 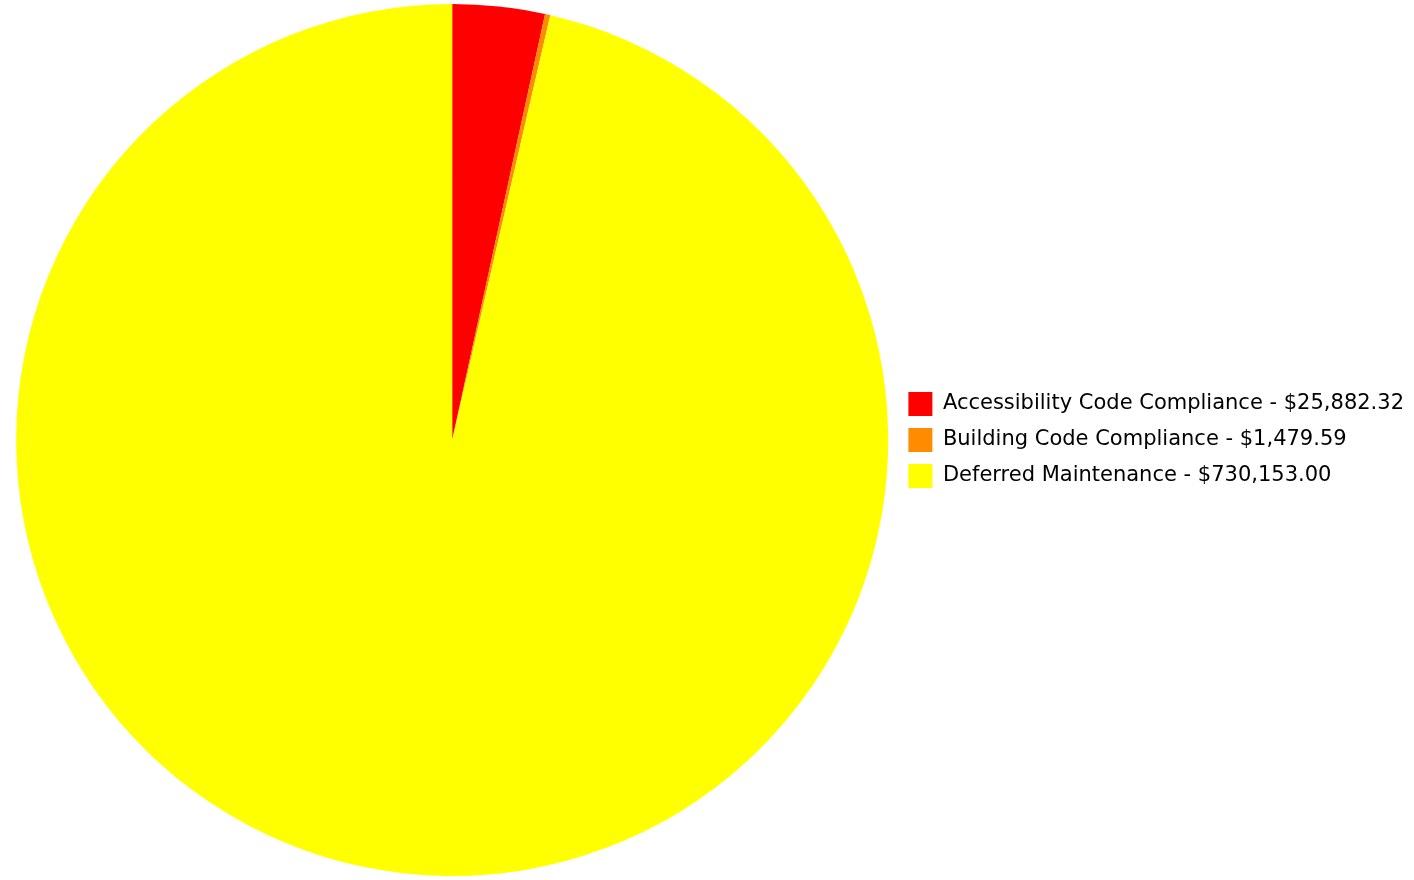 What do you see at coordinates (1173, 402) in the screenshot?
I see `legend-label: Accessibility Code Compliance - $25,882.32` at bounding box center [1173, 402].